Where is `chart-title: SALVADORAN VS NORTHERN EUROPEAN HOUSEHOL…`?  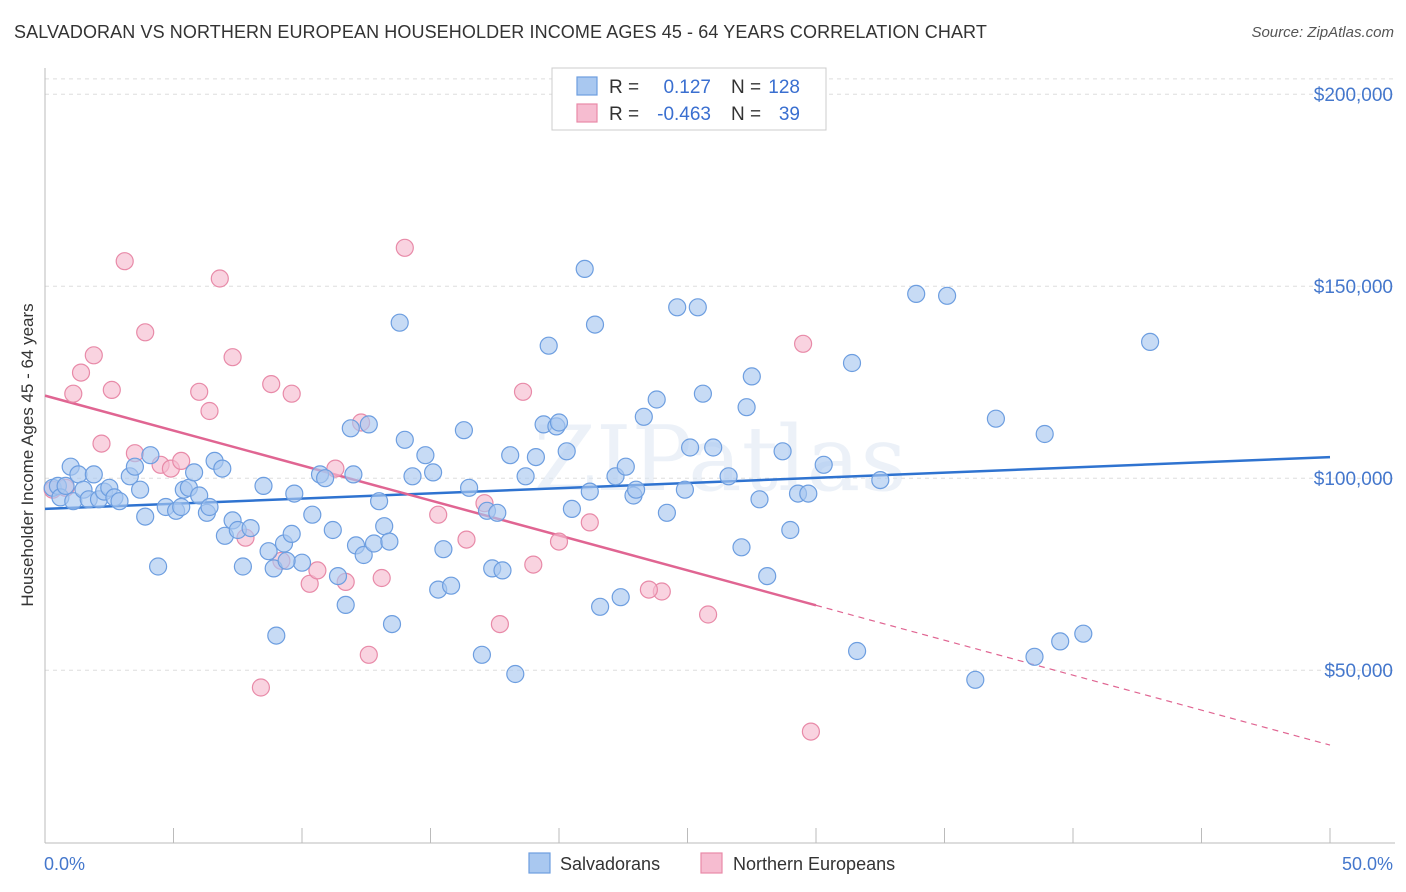
chart-title: SALVADORAN VS NORTHERN EUROPEAN HOUSEHOL… is located at coordinates (500, 32).